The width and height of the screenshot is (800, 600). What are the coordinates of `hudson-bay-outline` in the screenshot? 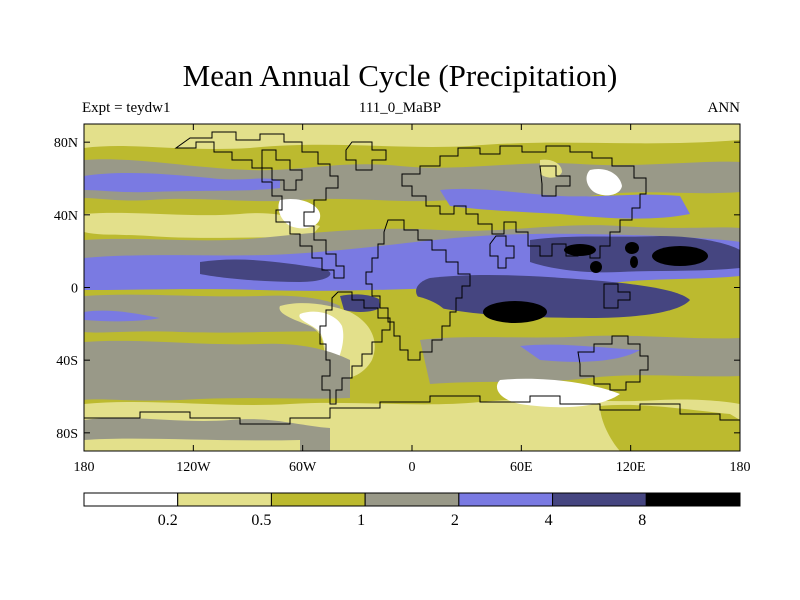 It's located at (282, 170).